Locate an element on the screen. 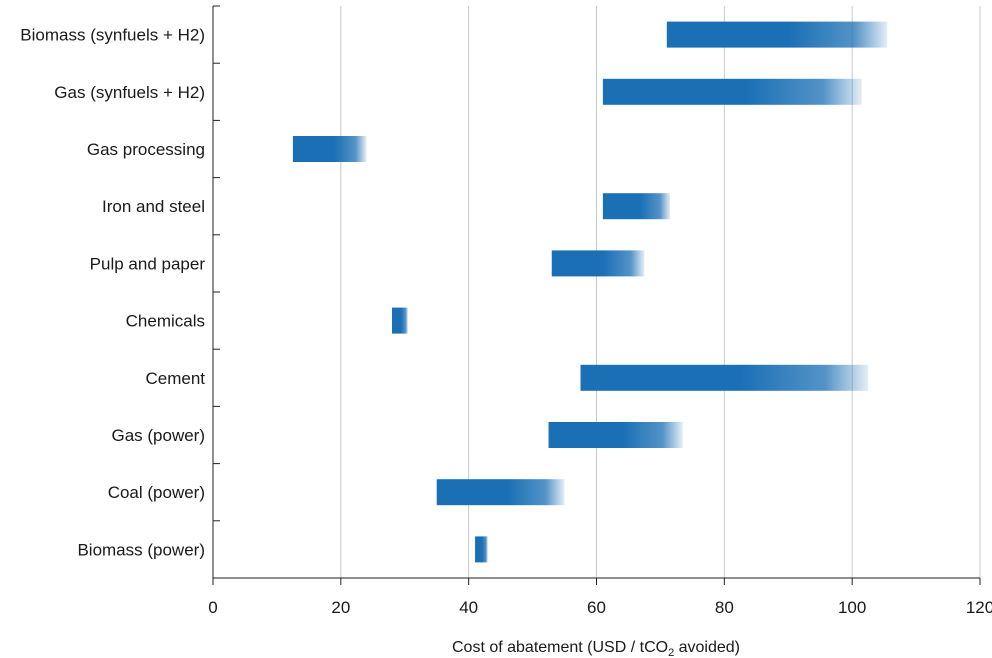 The height and width of the screenshot is (658, 992). x-tick-label: 20 is located at coordinates (340, 607).